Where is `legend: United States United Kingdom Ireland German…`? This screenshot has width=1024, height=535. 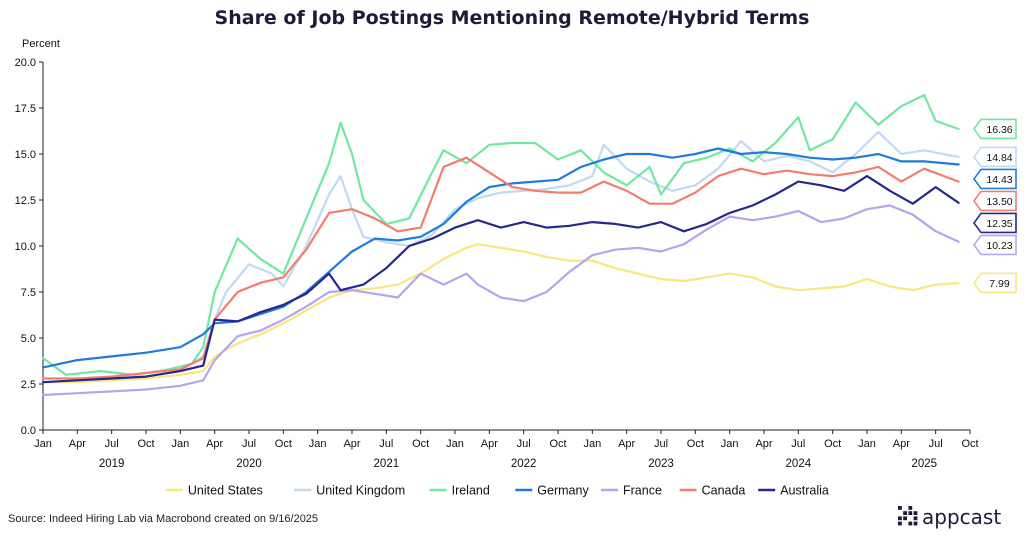
legend: United States United Kingdom Ireland German… is located at coordinates (497, 491).